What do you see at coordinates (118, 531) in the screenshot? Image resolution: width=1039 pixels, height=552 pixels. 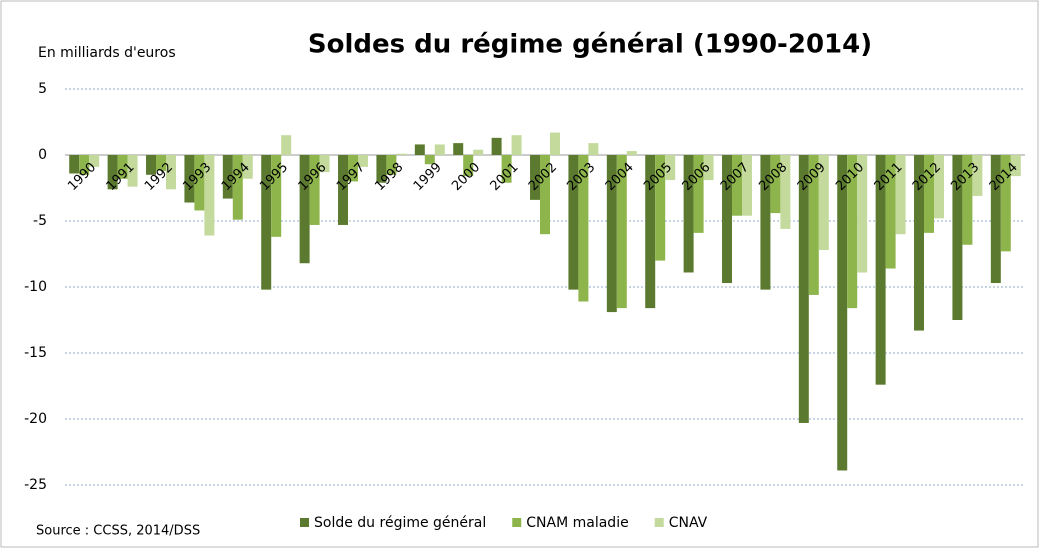 I see `source: Source : CCSS, 2014/DSS` at bounding box center [118, 531].